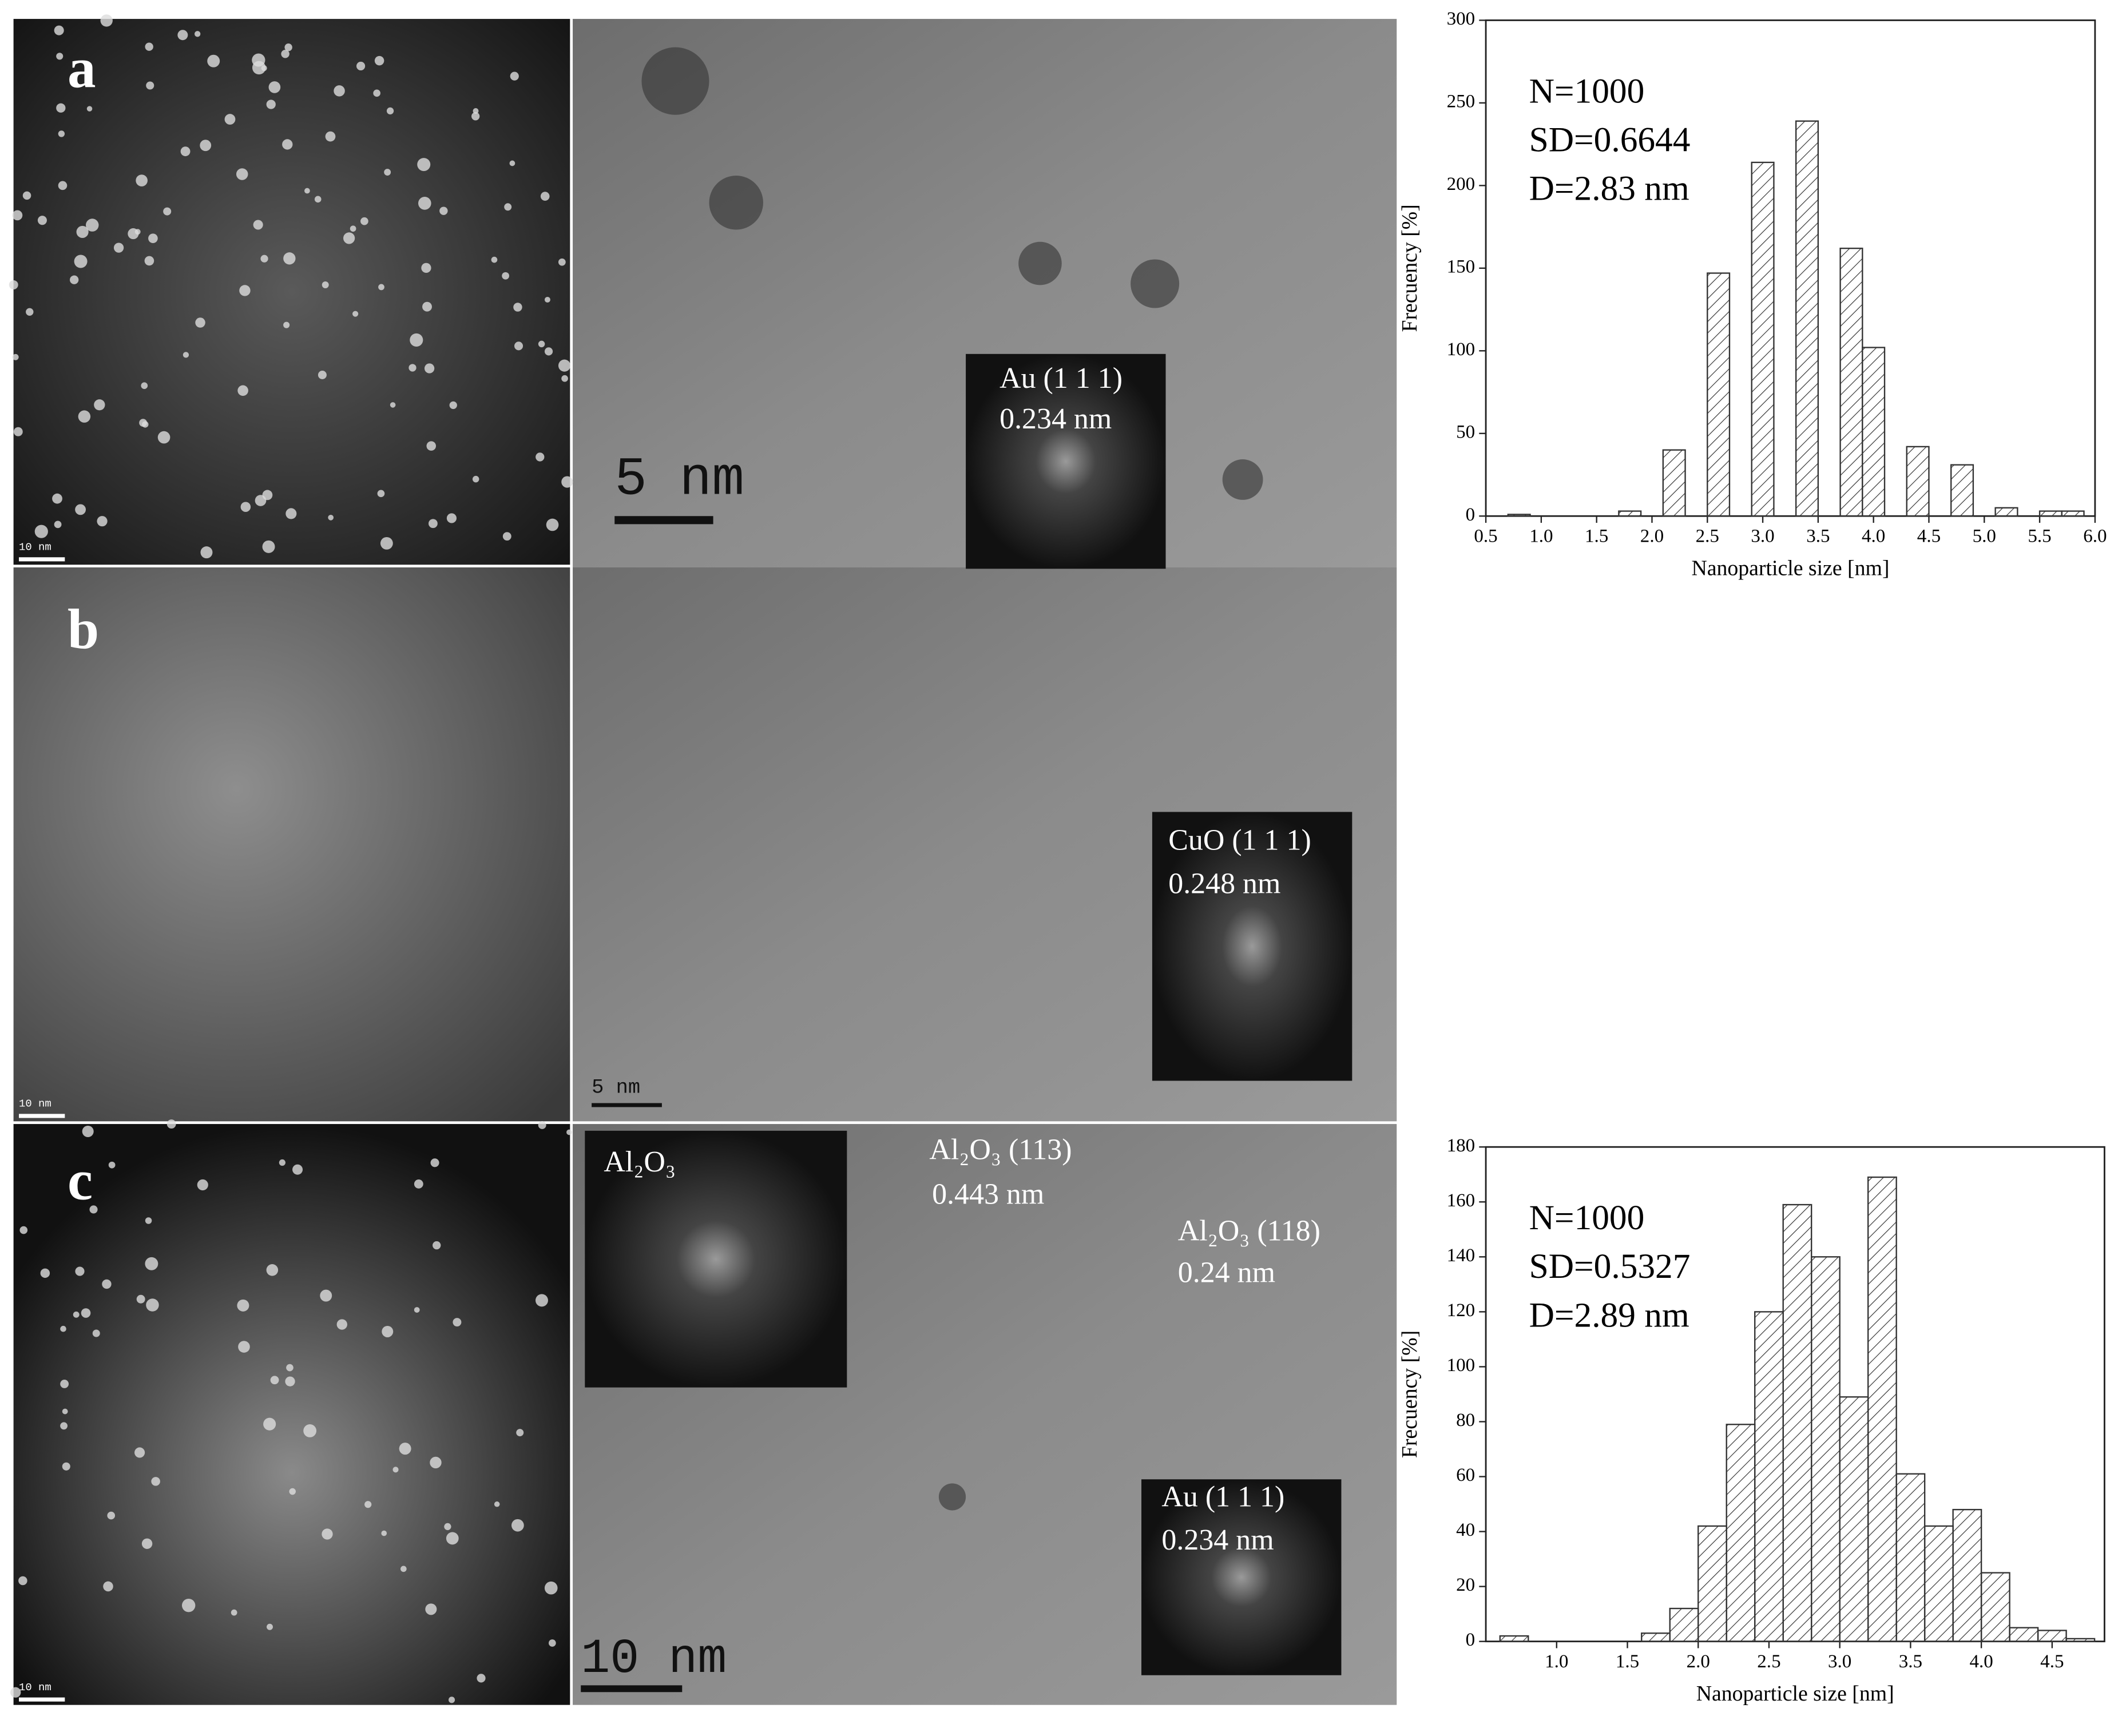 This screenshot has width=2118, height=1736. I want to click on y-tick-label: 250, so click(1462, 102).